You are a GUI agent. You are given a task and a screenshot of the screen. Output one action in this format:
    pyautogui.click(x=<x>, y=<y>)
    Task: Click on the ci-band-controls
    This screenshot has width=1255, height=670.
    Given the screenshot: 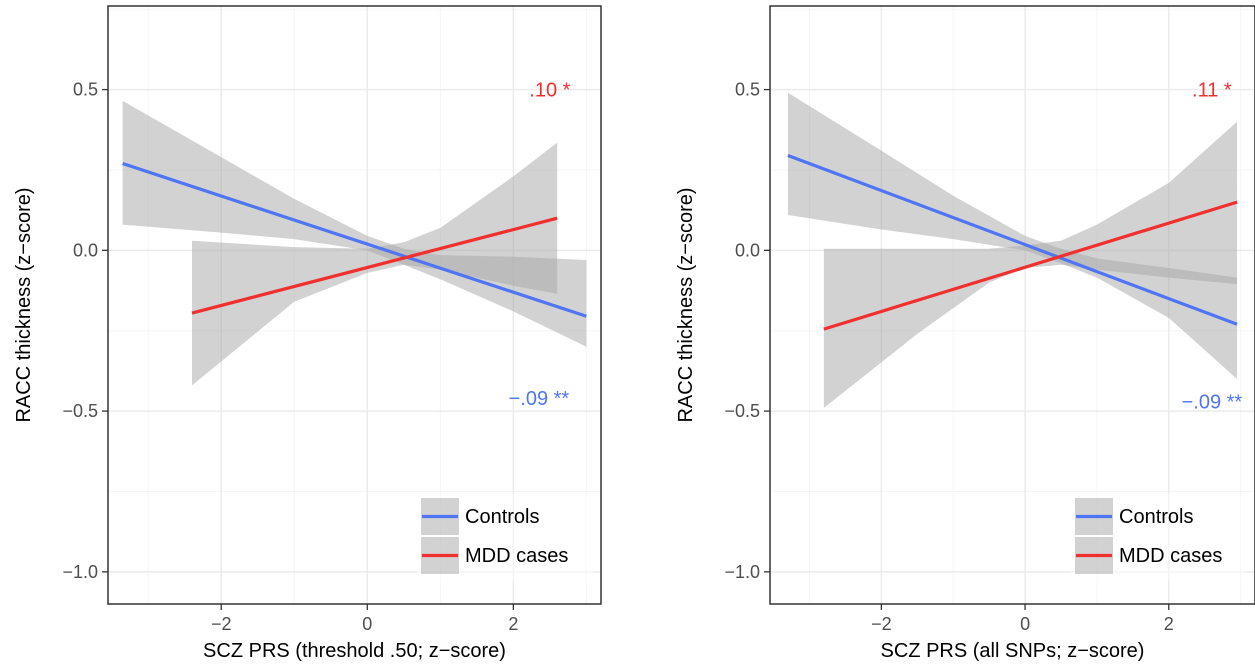 What is the action you would take?
    pyautogui.click(x=354, y=223)
    